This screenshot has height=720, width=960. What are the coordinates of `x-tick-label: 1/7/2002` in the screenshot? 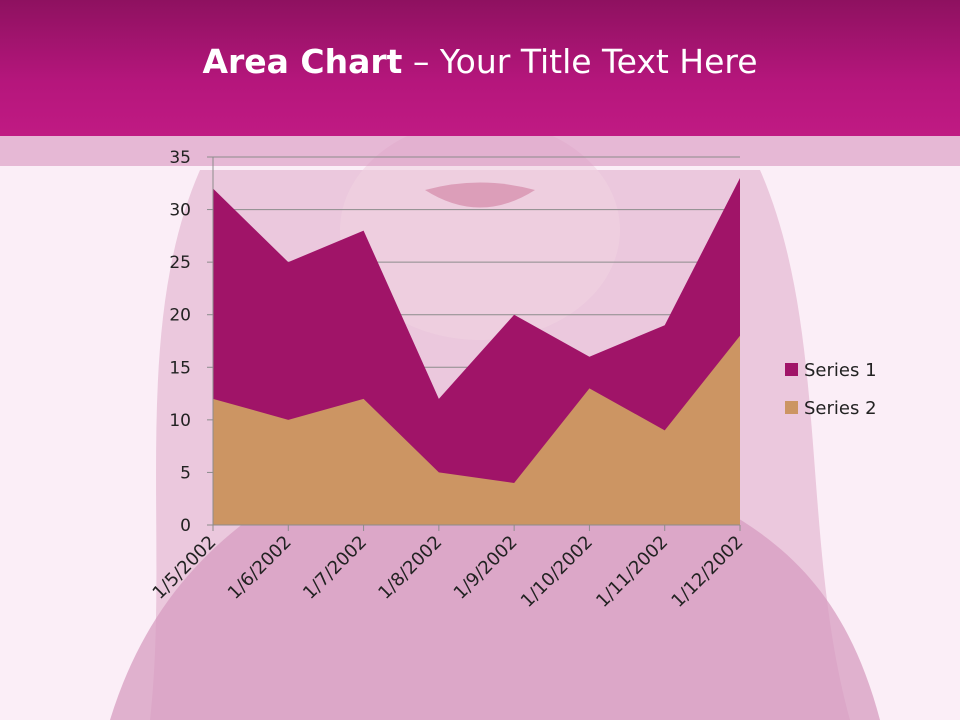 It's located at (335, 568).